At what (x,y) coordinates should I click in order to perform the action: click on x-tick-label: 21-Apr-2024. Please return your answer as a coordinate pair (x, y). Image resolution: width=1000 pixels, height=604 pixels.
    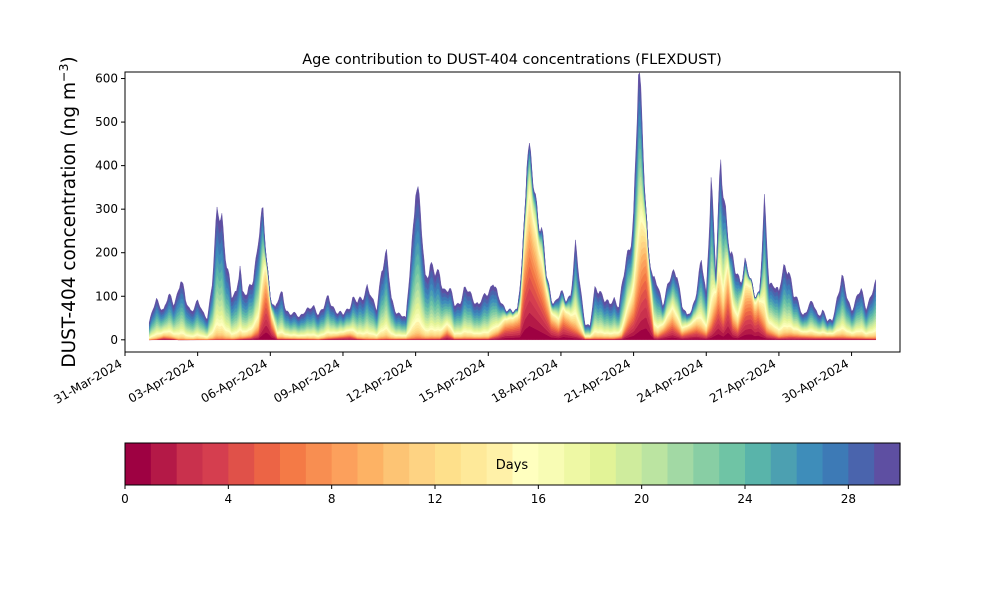
    Looking at the image, I should click on (597, 380).